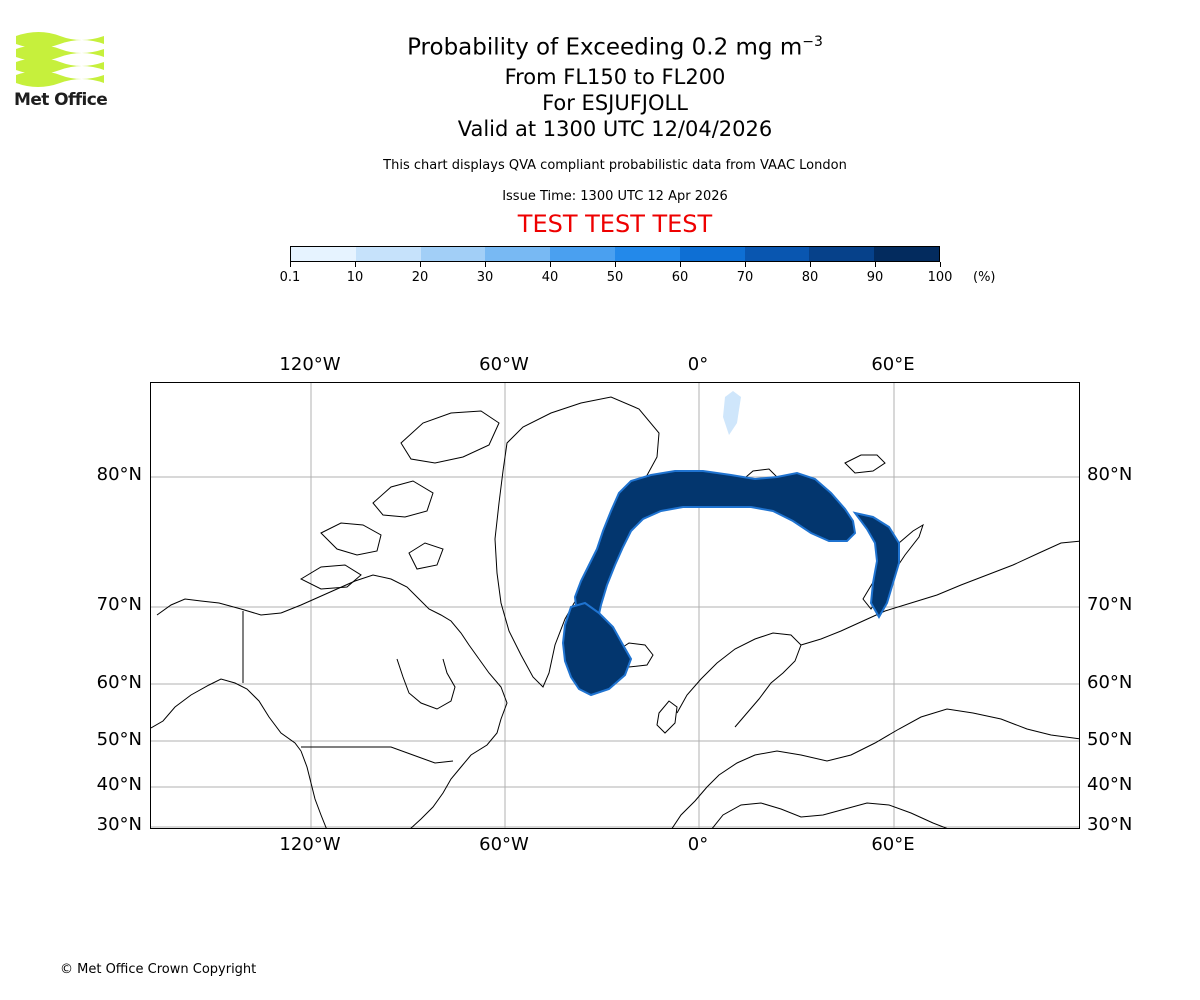 The height and width of the screenshot is (1000, 1200). I want to click on lat-label-right: 30°N, so click(1110, 824).